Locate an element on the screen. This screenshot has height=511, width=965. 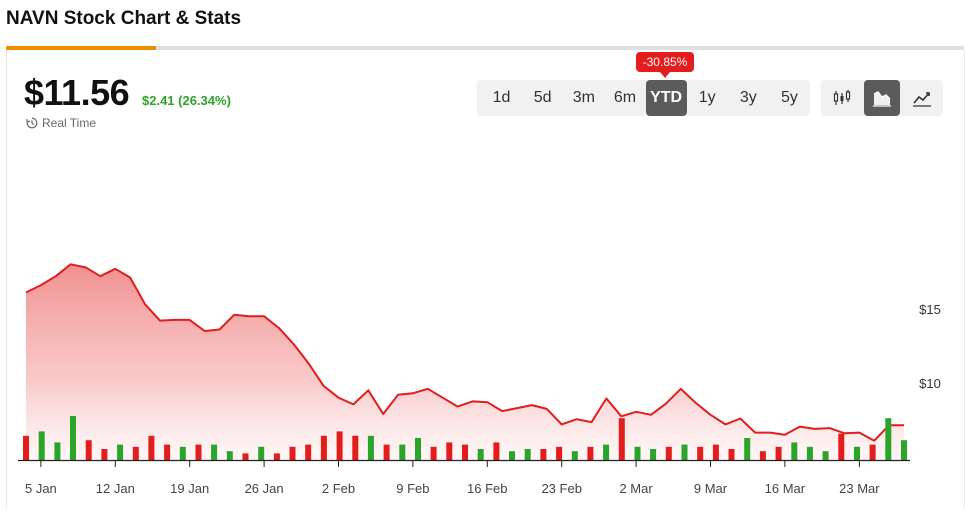
x-tick-label: 23 Mar is located at coordinates (859, 488).